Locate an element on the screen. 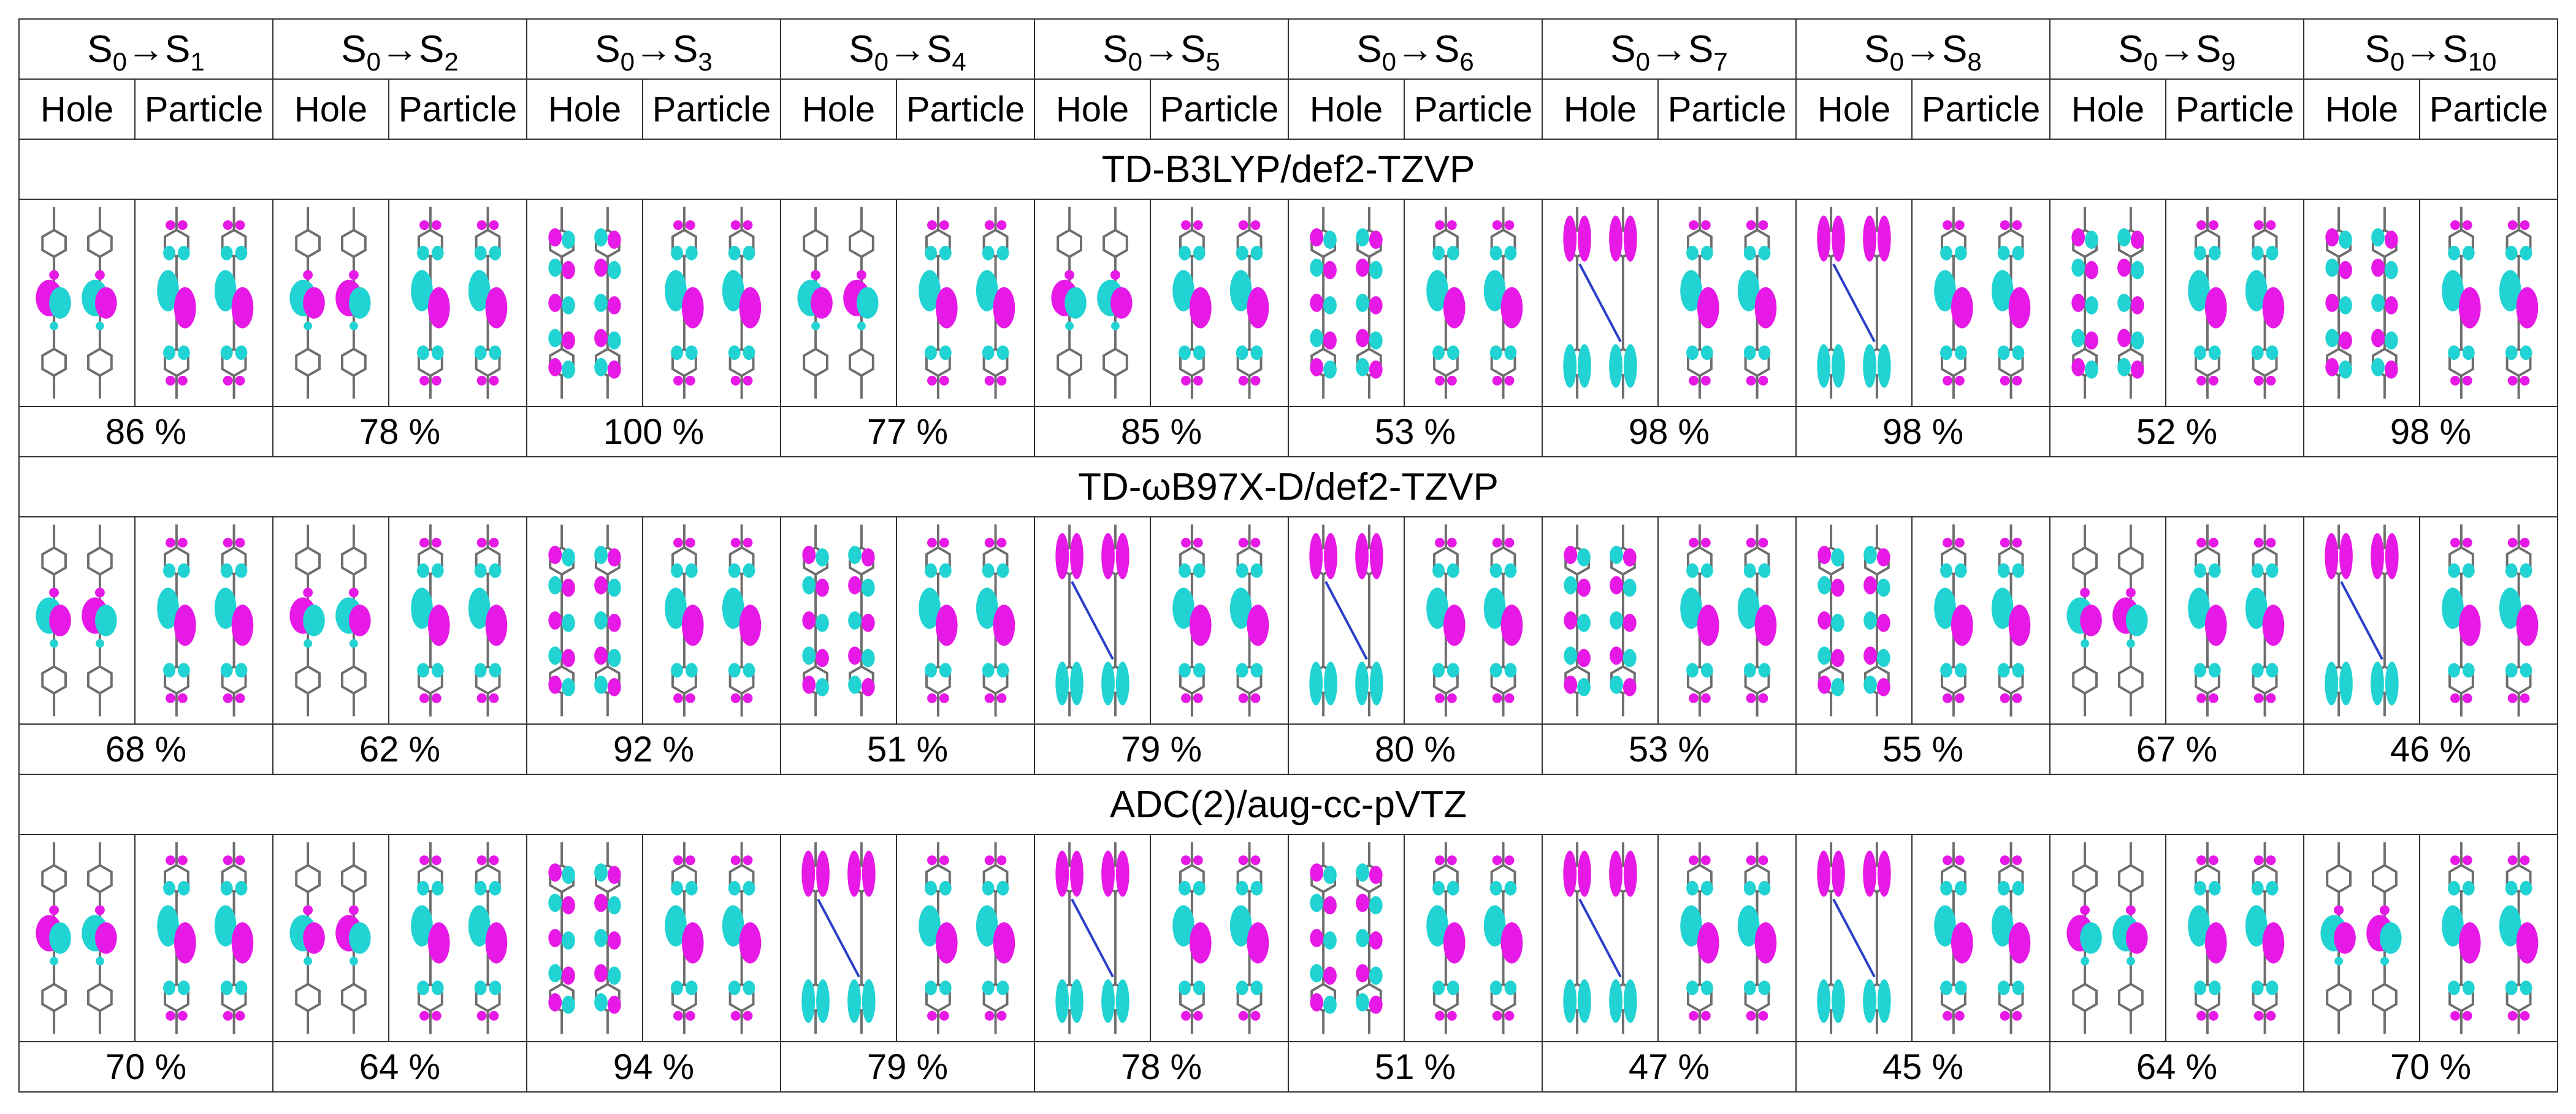 The height and width of the screenshot is (1114, 2576). method-title: TD-ωB97X-D/def2-TZVP is located at coordinates (1288, 486).